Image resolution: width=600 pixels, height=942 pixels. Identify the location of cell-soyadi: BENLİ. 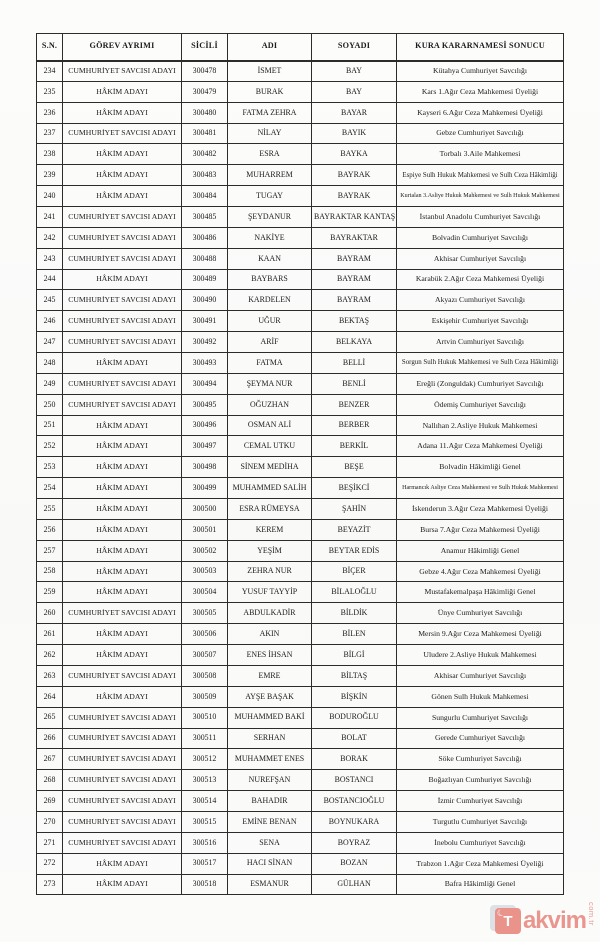
(354, 383).